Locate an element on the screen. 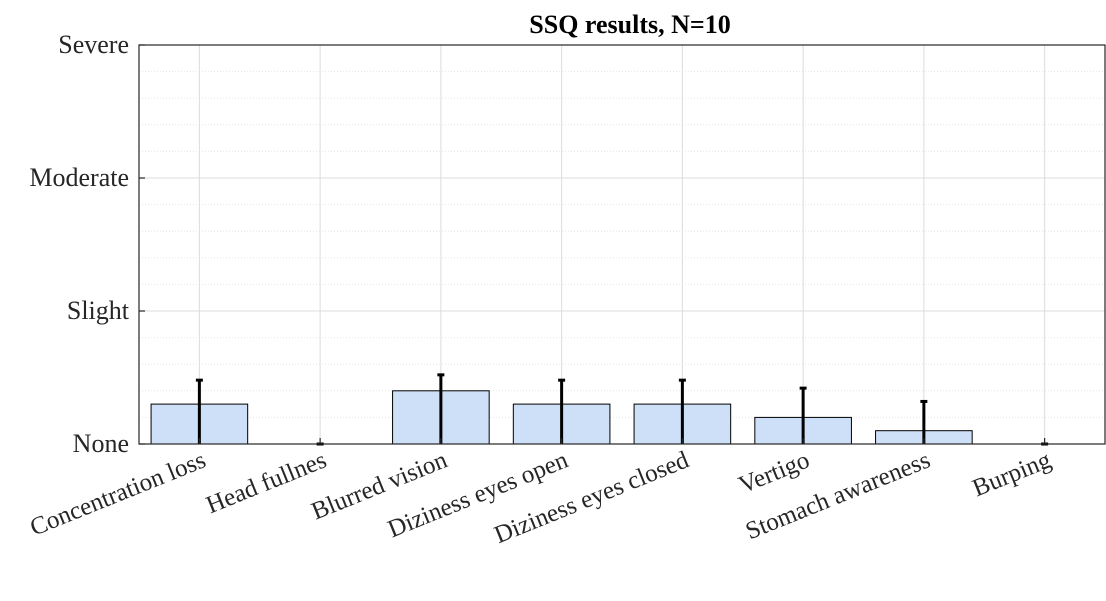 This screenshot has width=1106, height=601. y-tick-label: Severe is located at coordinates (93, 44).